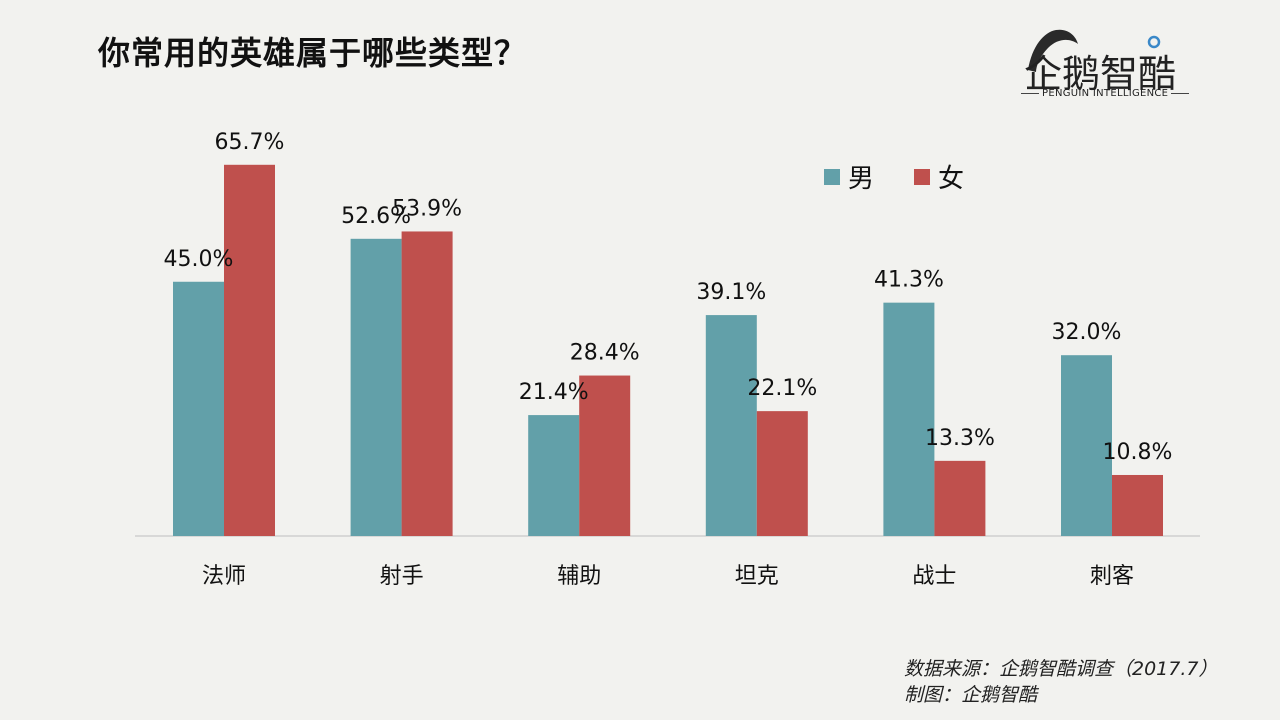 The height and width of the screenshot is (720, 1280). Describe the element at coordinates (951, 179) in the screenshot. I see `legend-label-female: 女` at that location.